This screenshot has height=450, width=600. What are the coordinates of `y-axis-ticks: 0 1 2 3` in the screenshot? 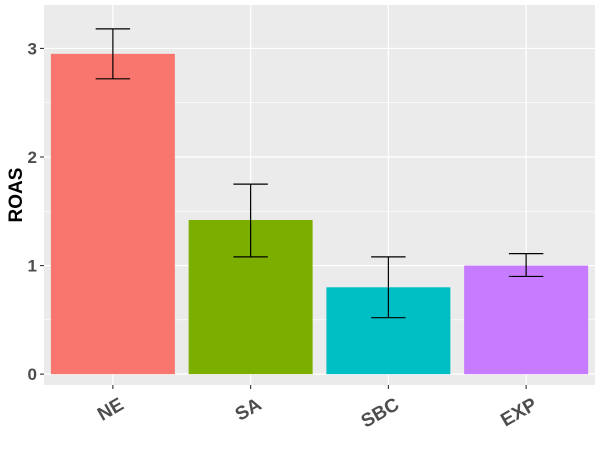 It's located at (36, 211).